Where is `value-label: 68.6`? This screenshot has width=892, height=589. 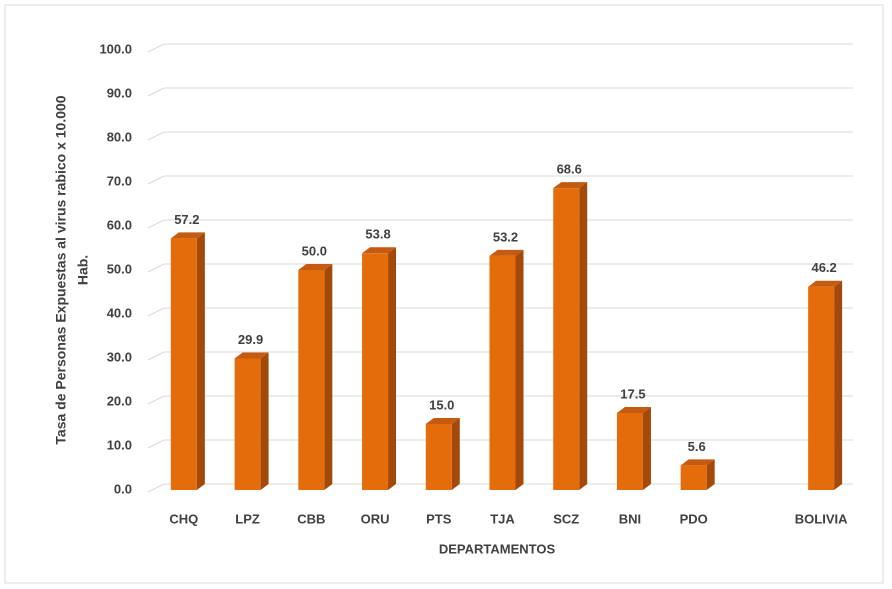
value-label: 68.6 is located at coordinates (569, 169).